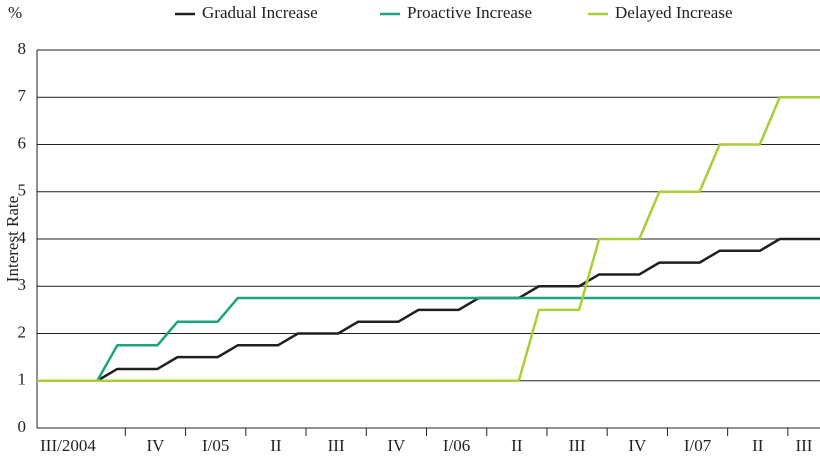 The height and width of the screenshot is (464, 820). I want to click on x-tick-label: I/05, so click(215, 445).